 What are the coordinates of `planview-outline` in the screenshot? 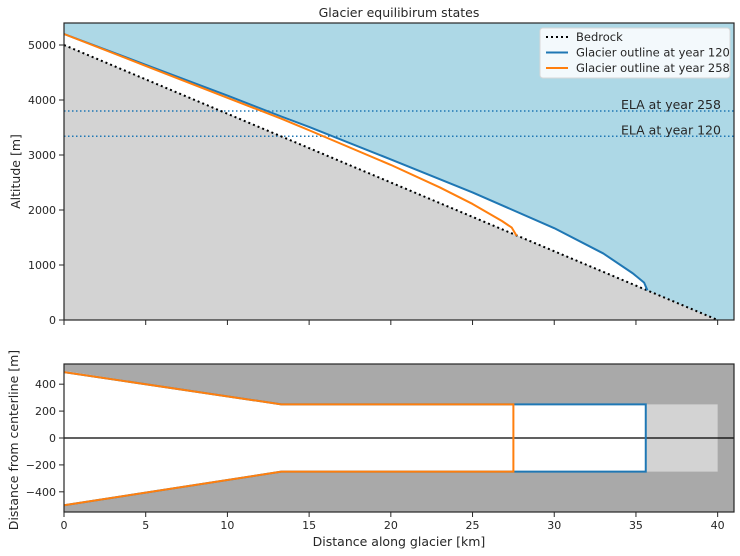 It's located at (289, 439).